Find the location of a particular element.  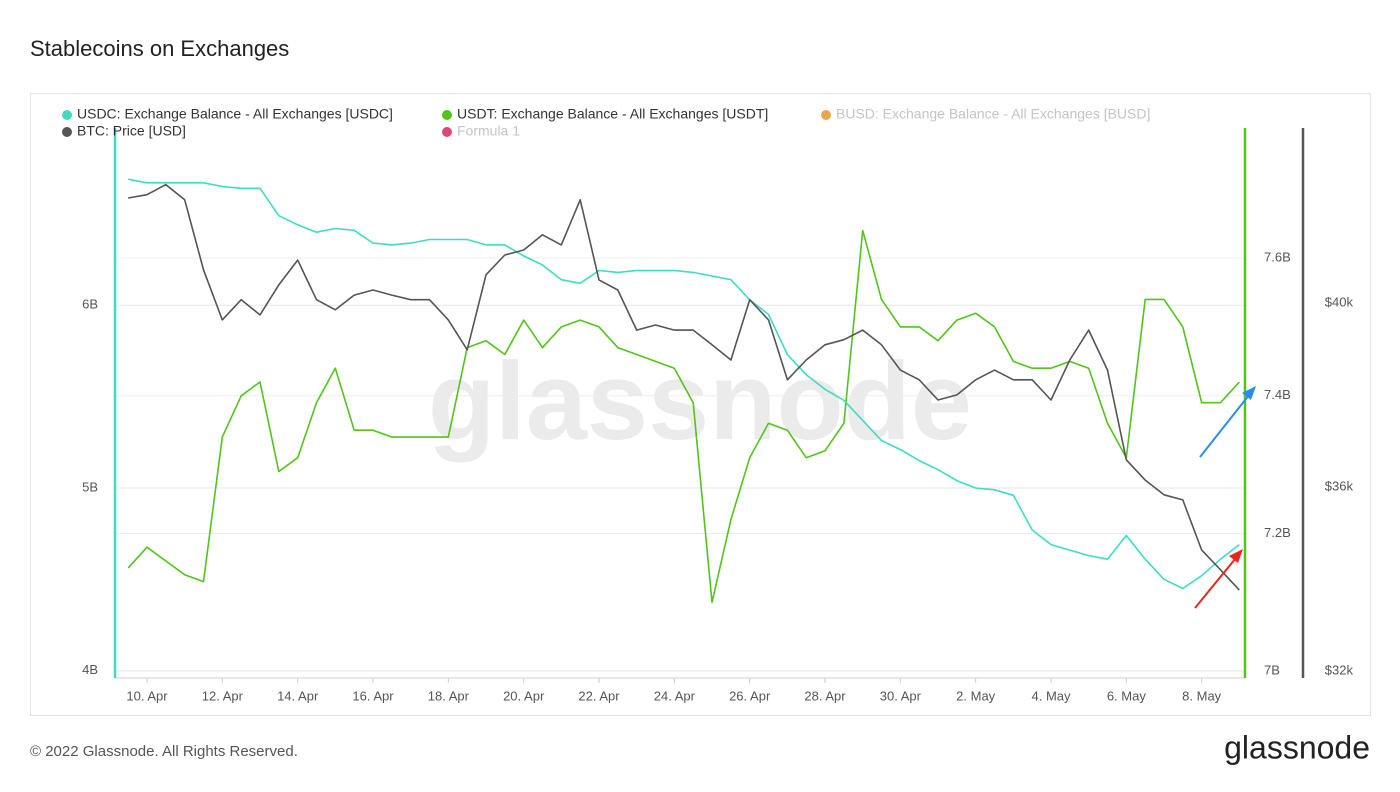

y3-tick-label: $40k is located at coordinates (1339, 301).